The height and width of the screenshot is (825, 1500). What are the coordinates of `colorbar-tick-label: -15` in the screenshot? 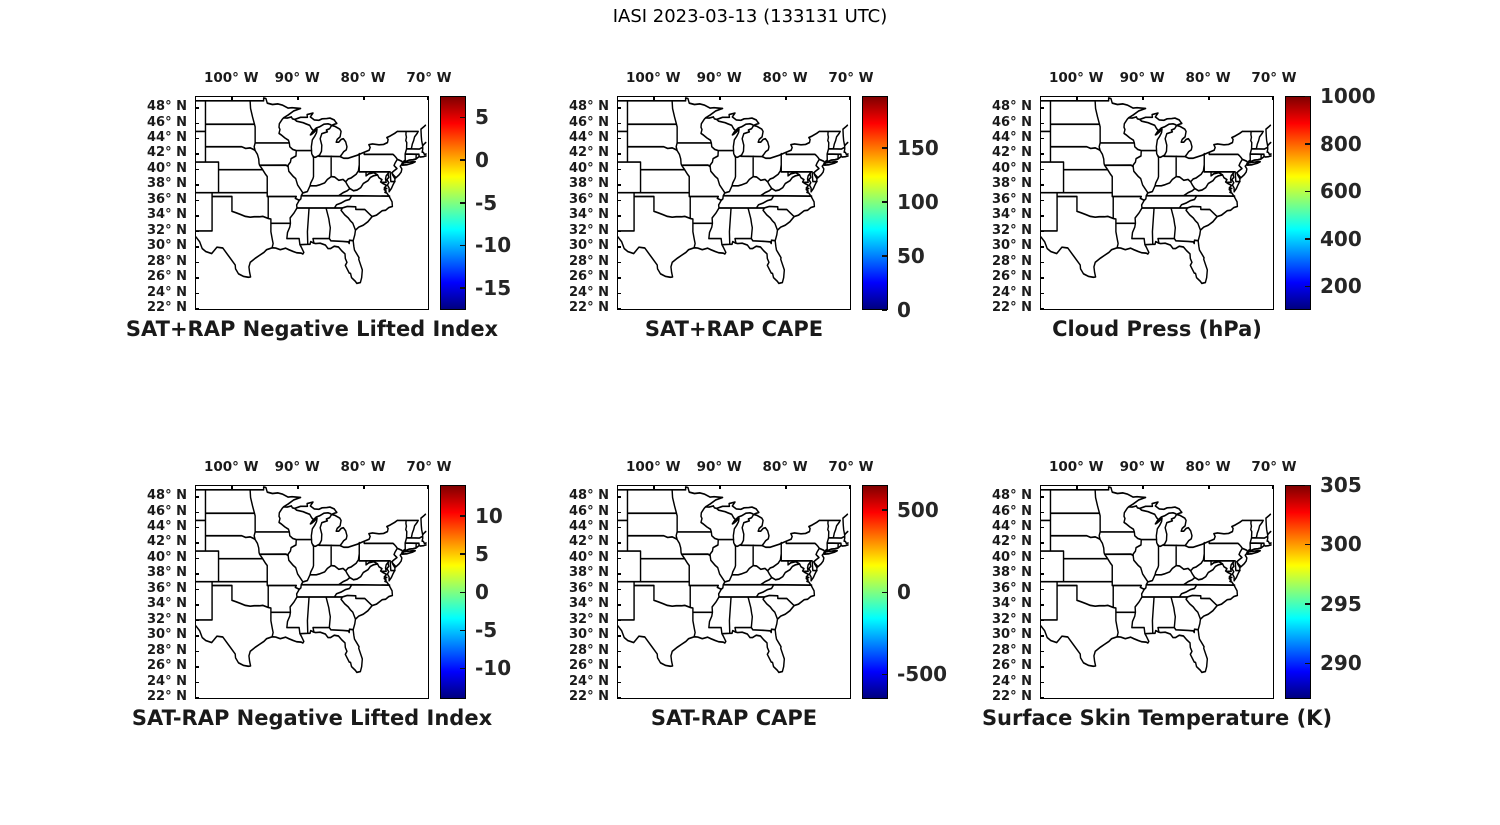 It's located at (493, 287).